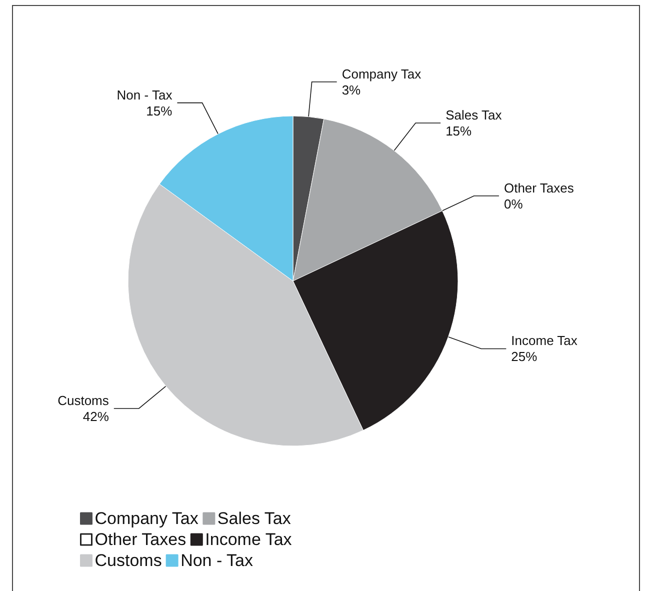 This screenshot has width=647, height=591. What do you see at coordinates (128, 560) in the screenshot?
I see `legend-label: Customs` at bounding box center [128, 560].